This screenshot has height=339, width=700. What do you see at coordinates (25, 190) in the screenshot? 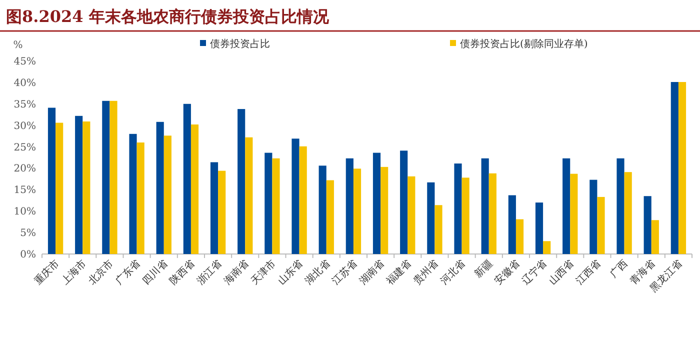
I see `y-tick-label: 15%` at bounding box center [25, 190].